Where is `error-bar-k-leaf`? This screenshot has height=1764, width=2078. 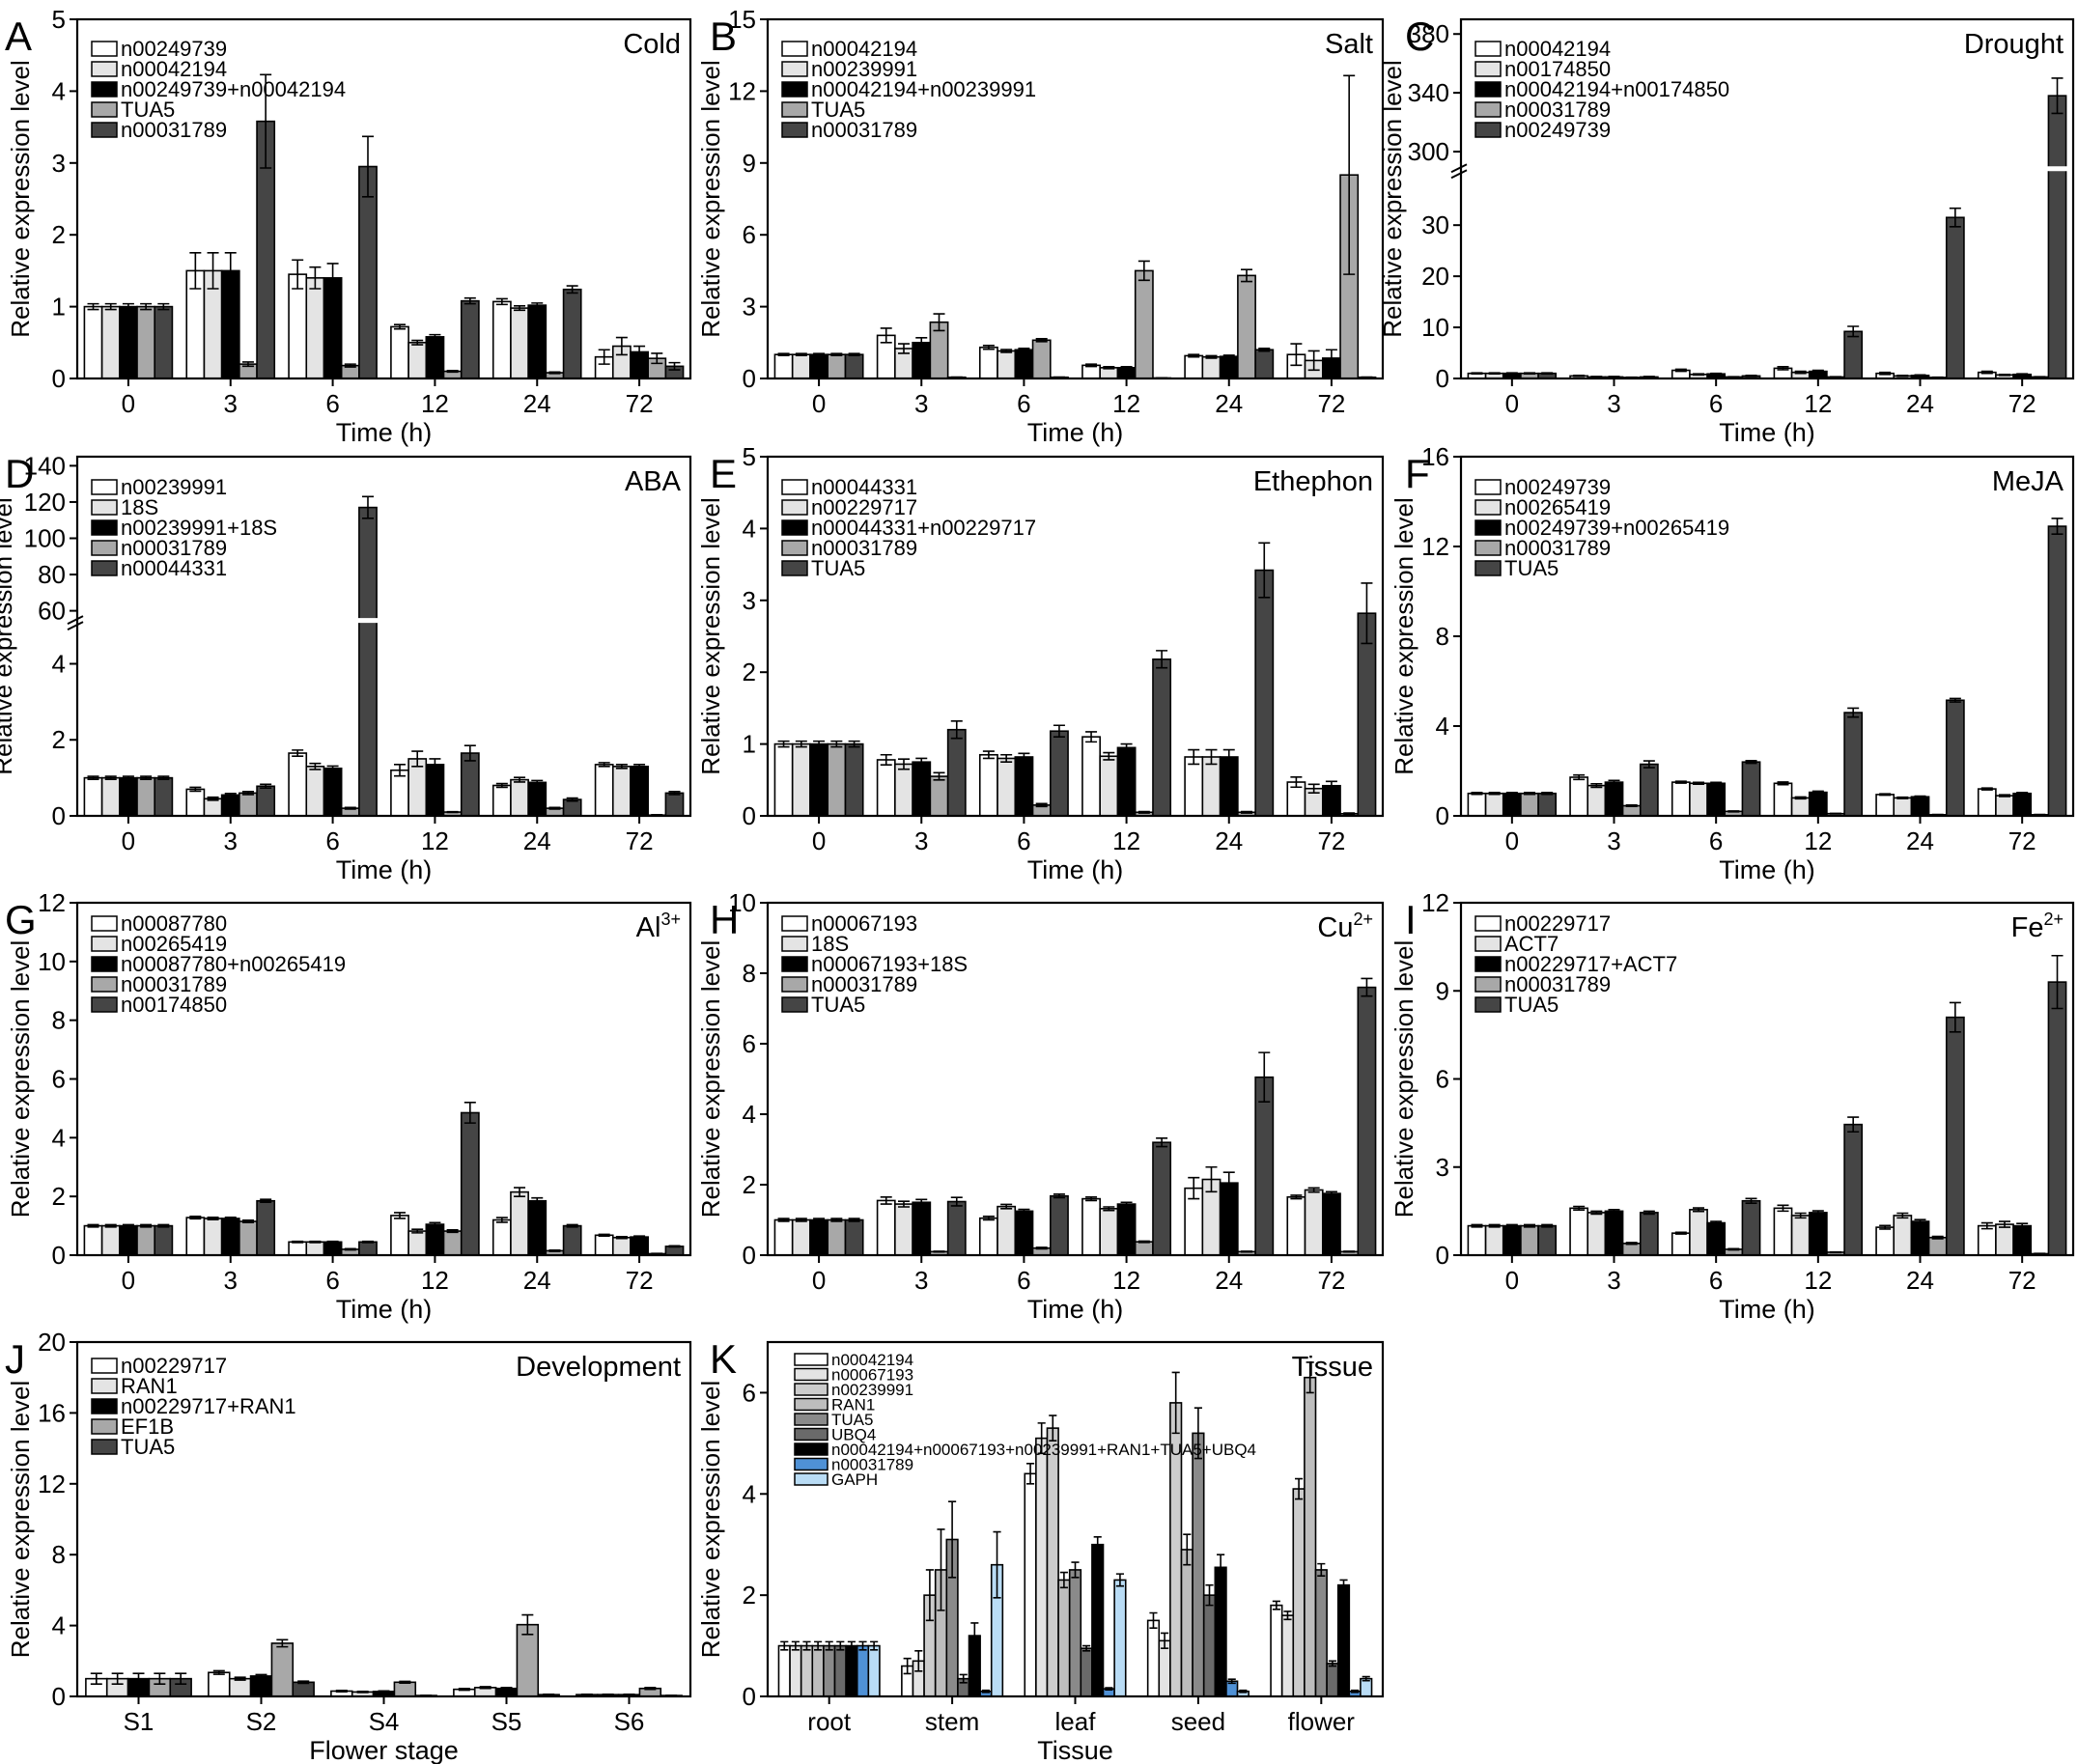 error-bar-k-leaf is located at coordinates (1086, 1648).